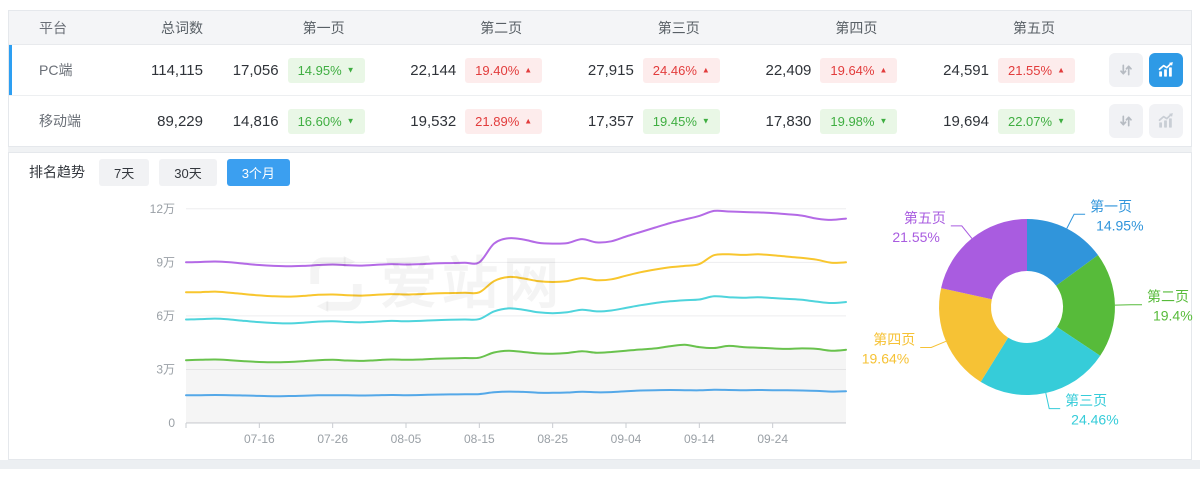  What do you see at coordinates (1119, 225) in the screenshot?
I see `slice-pct: 14.95%` at bounding box center [1119, 225].